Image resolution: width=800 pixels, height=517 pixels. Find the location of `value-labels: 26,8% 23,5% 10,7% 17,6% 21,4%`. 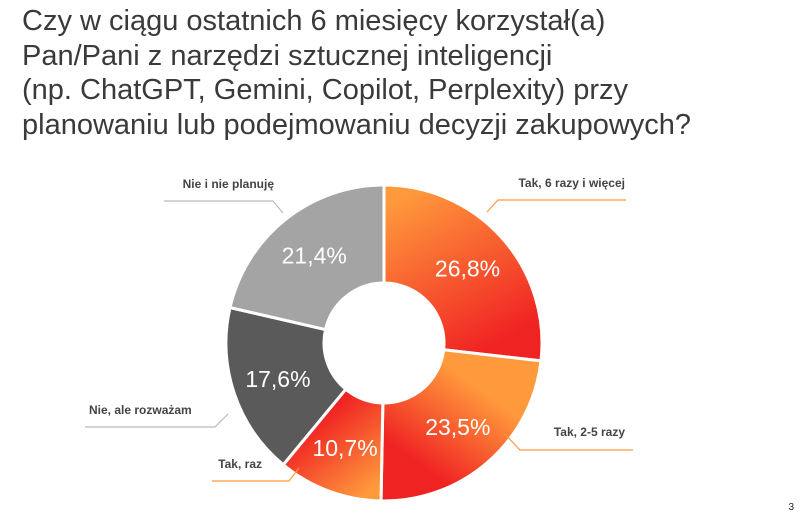

value-labels: 26,8% 23,5% 10,7% 17,6% 21,4% is located at coordinates (372, 351).